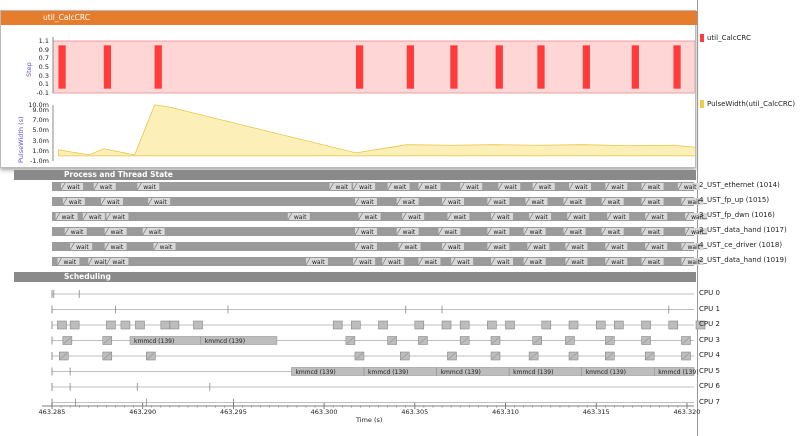  Describe the element at coordinates (349, 18) in the screenshot. I see `panel-header: util_CalcCRC` at that location.